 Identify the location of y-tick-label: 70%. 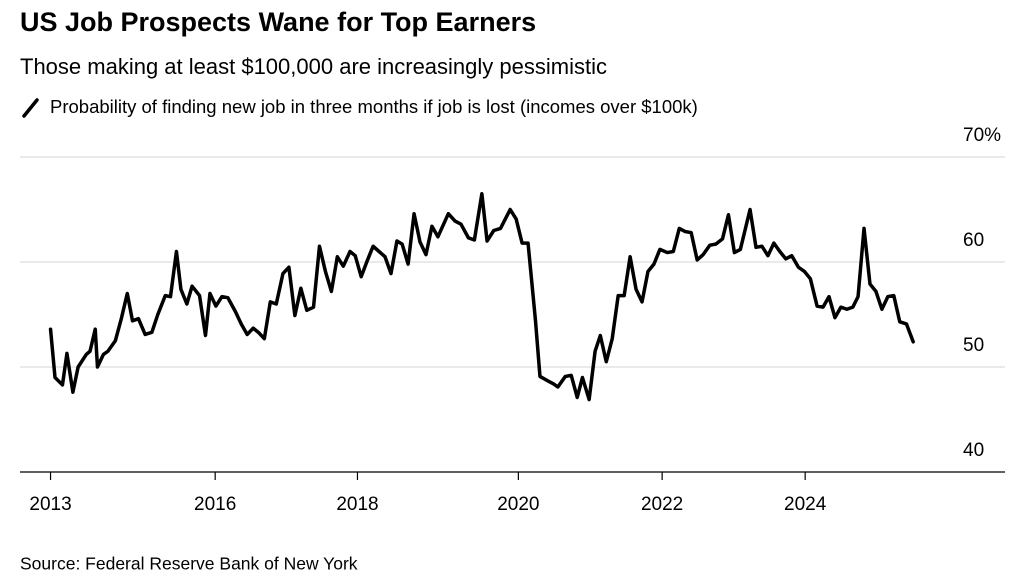
(982, 135).